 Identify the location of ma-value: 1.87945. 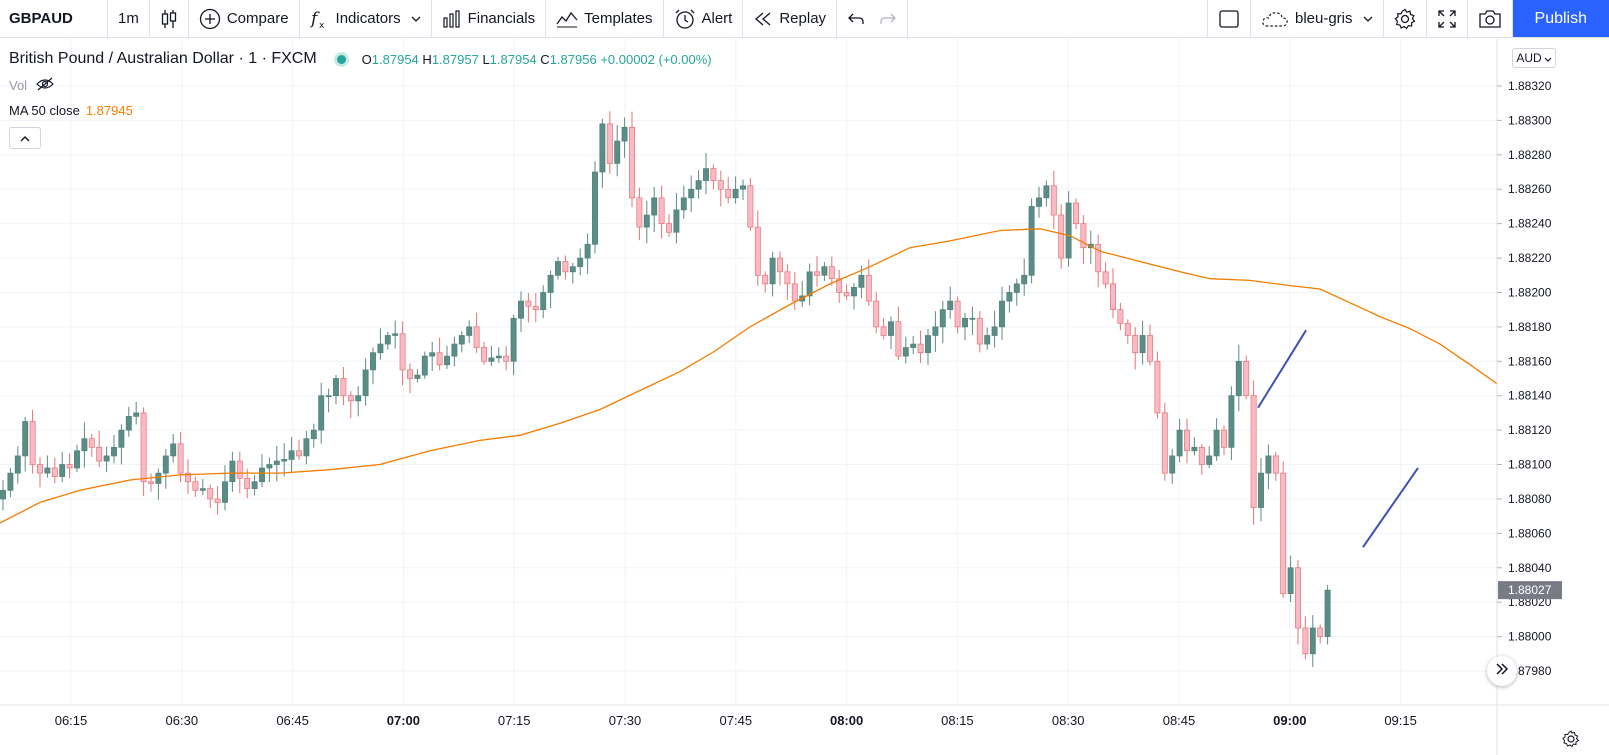
(109, 110).